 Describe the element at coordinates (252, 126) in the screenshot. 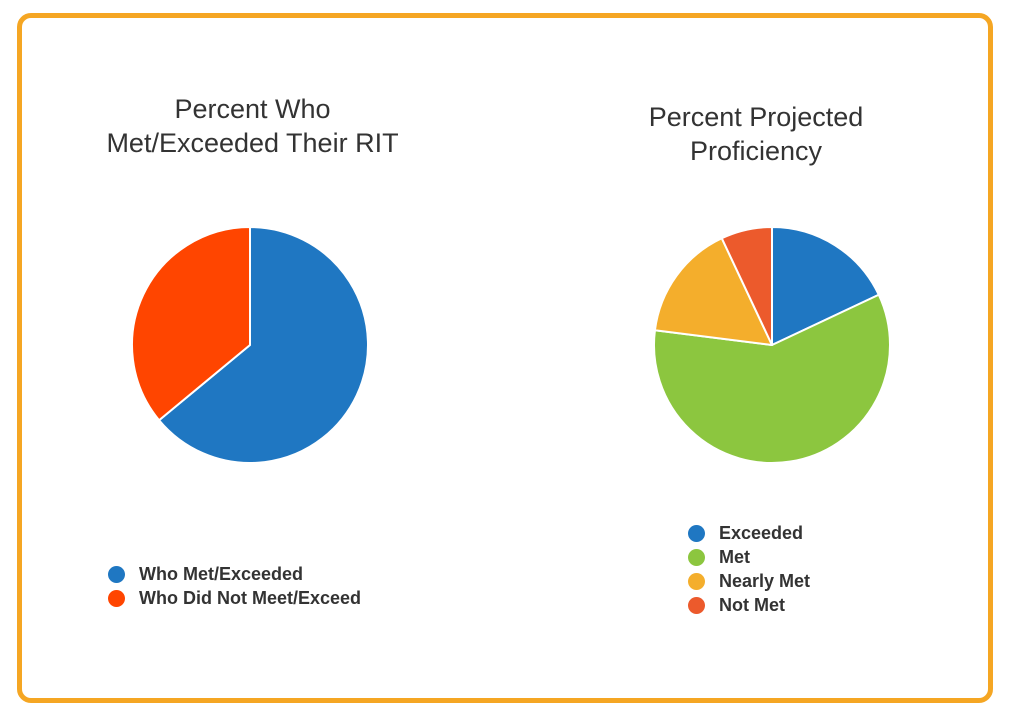

I see `chart-title-met-exceeded: Percent Who Met/Exceeded Their RIT` at that location.